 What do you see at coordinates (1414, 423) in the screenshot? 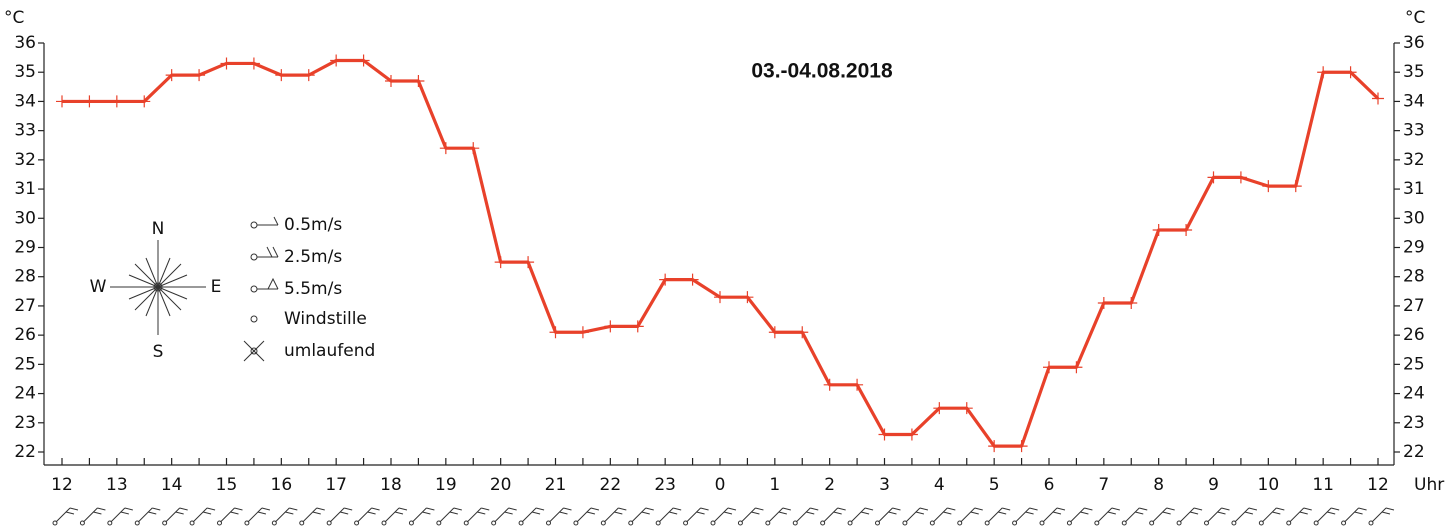
I see `y-tick-label-right: 23` at bounding box center [1414, 423].